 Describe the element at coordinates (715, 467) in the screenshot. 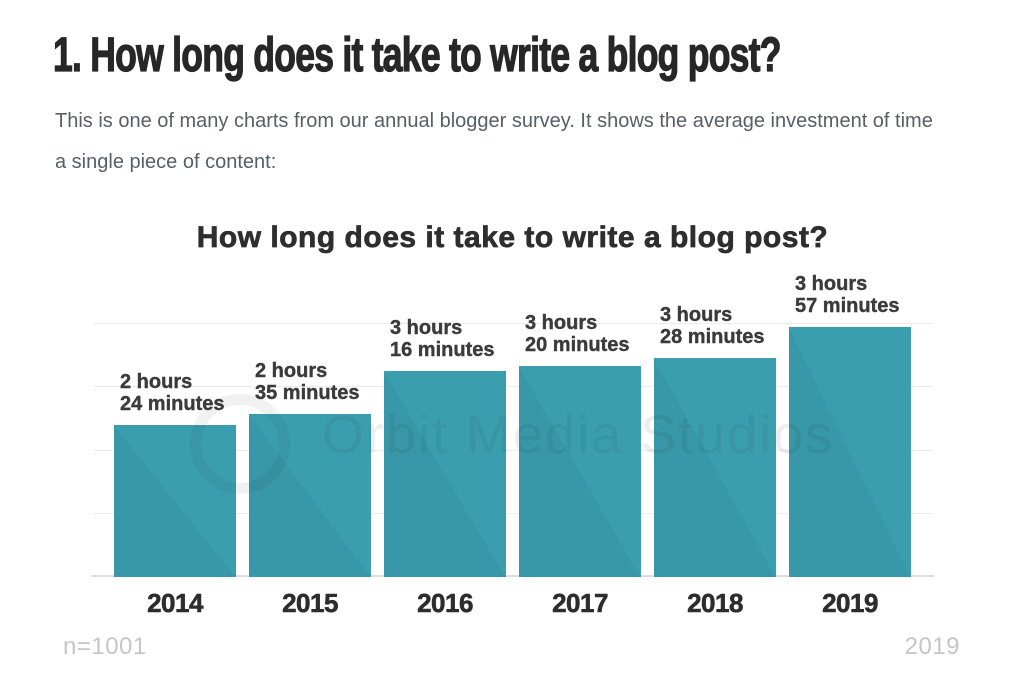

I see `bar-2018` at that location.